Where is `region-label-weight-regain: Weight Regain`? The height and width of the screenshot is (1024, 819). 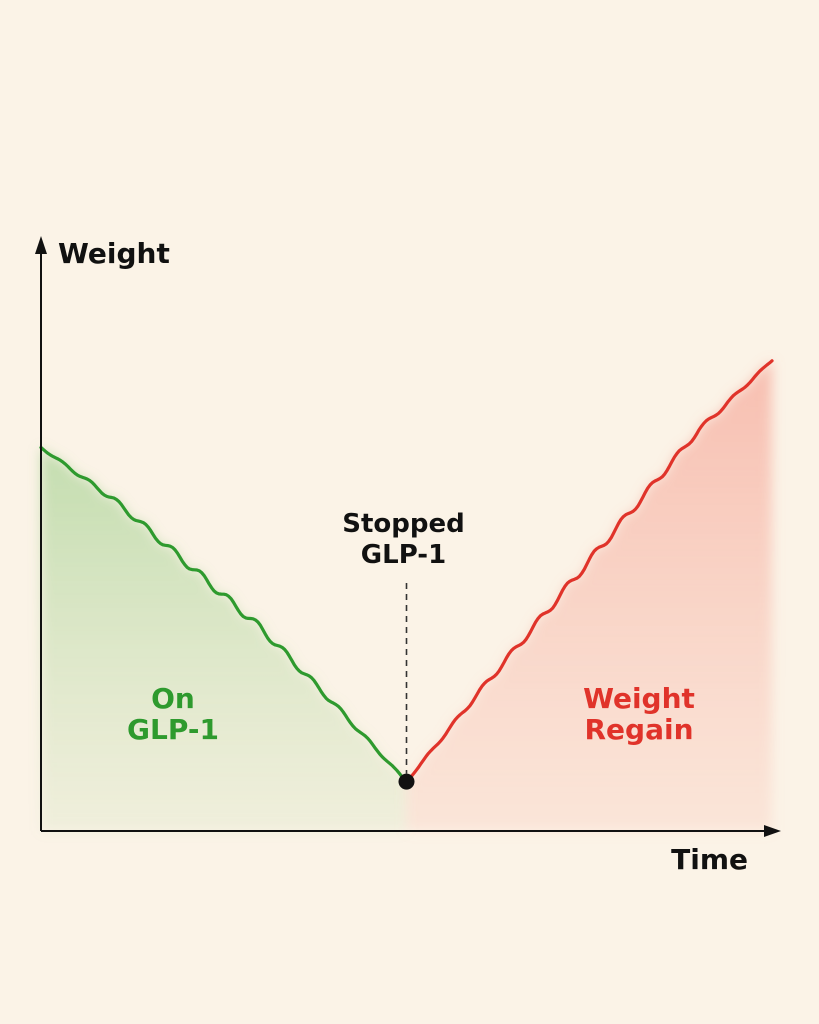
region-label-weight-regain: Weight Regain is located at coordinates (639, 714).